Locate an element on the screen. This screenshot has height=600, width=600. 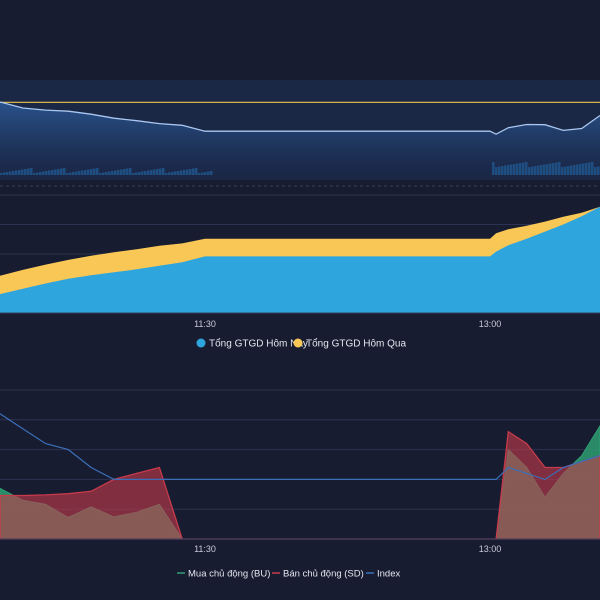
value-legend: Tổng GTGD Hôm Nay Tổng GTGD Hôm Qua is located at coordinates (301, 344).